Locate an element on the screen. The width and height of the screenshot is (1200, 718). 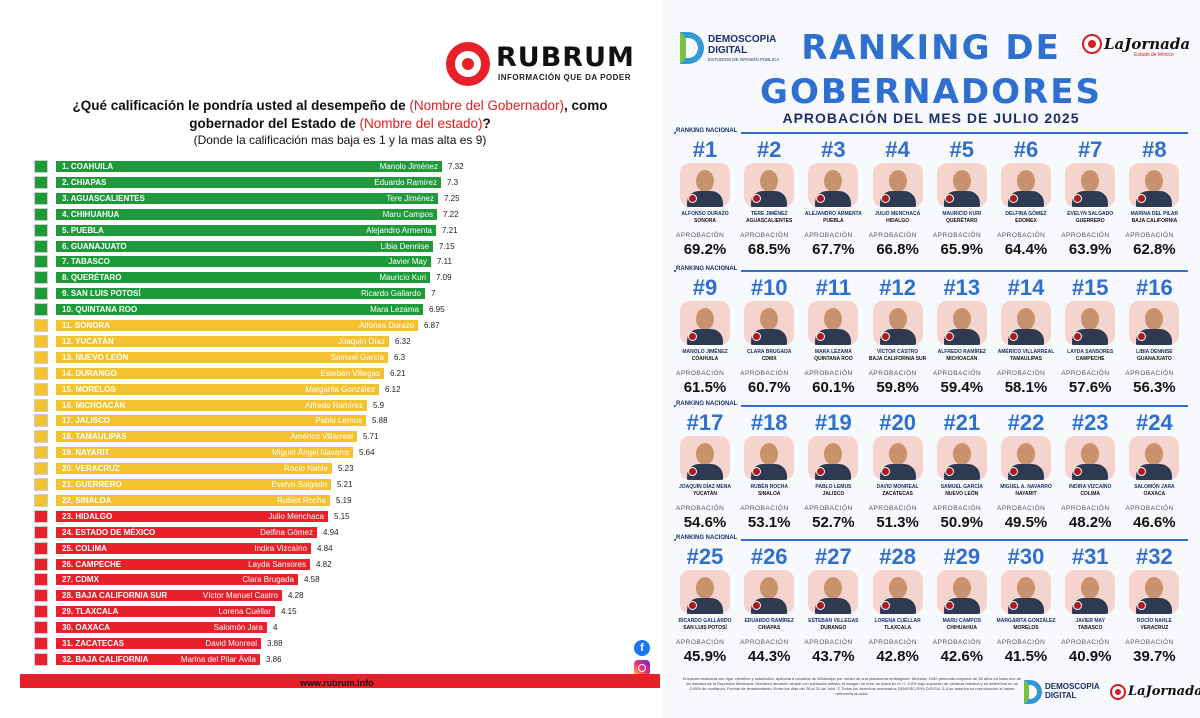
bar-value-label: 4.82 is located at coordinates (324, 564).